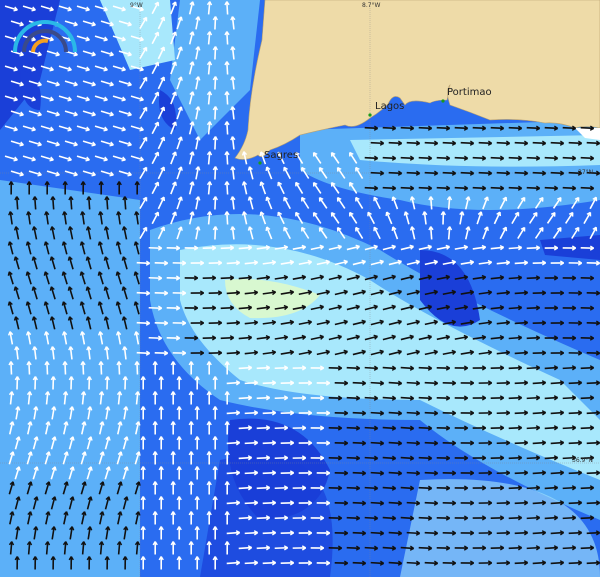 Image resolution: width=600 pixels, height=577 pixels. Describe the element at coordinates (45, 34) in the screenshot. I see `speed-gauge-icon` at that location.